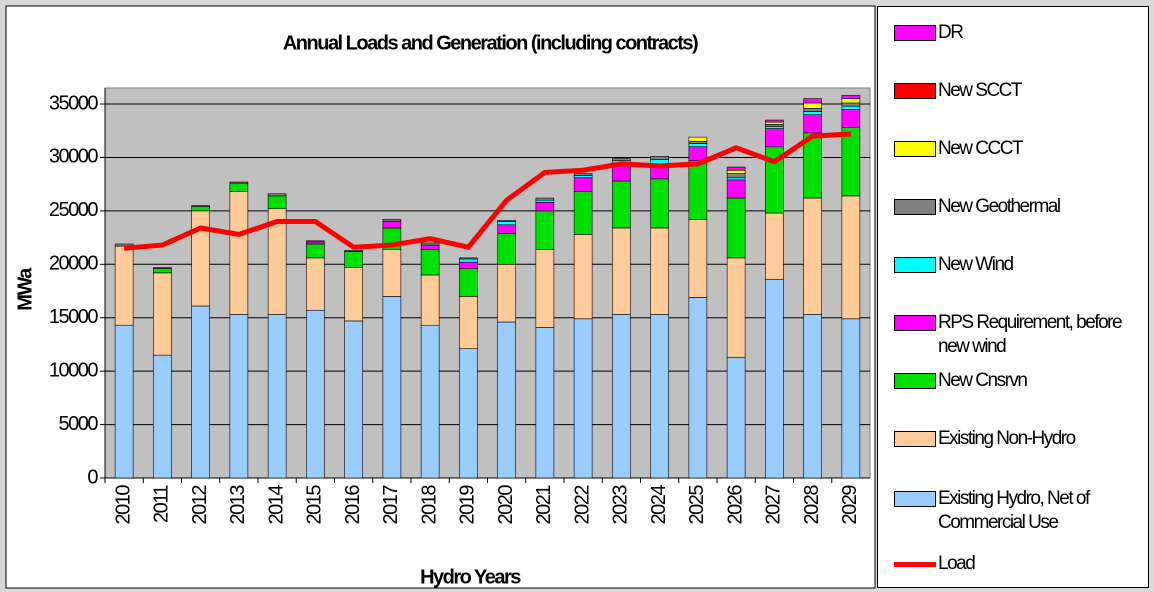  Describe the element at coordinates (582, 505) in the screenshot. I see `x-tick-label: 2022` at that location.